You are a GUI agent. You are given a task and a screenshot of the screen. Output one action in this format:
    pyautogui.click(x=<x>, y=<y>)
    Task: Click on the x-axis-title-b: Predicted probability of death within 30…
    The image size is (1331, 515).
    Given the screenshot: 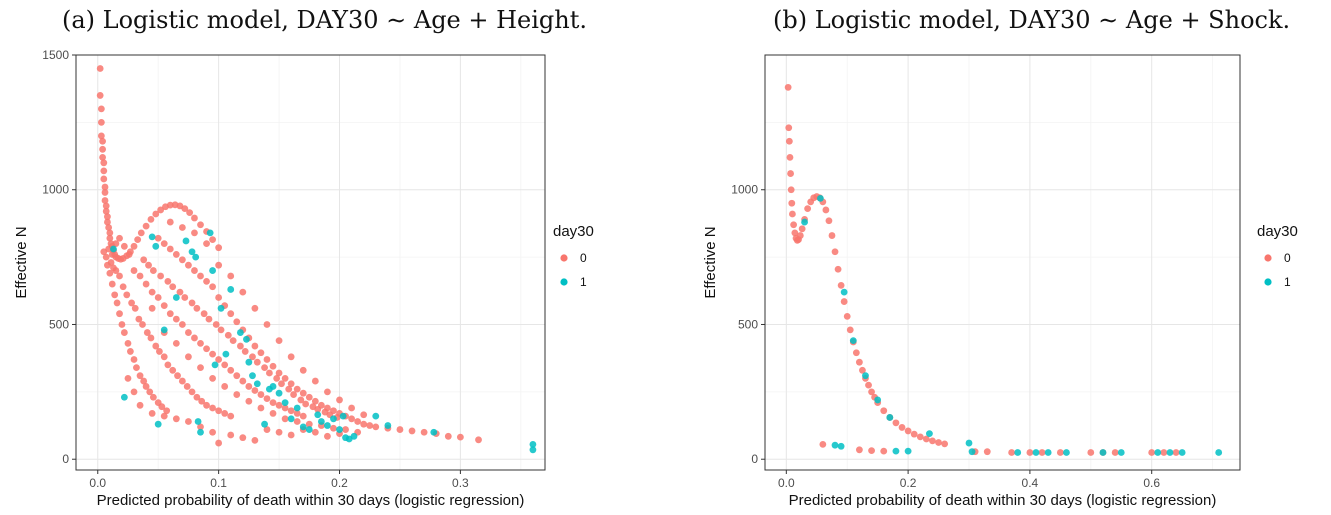 What is the action you would take?
    pyautogui.click(x=1003, y=500)
    